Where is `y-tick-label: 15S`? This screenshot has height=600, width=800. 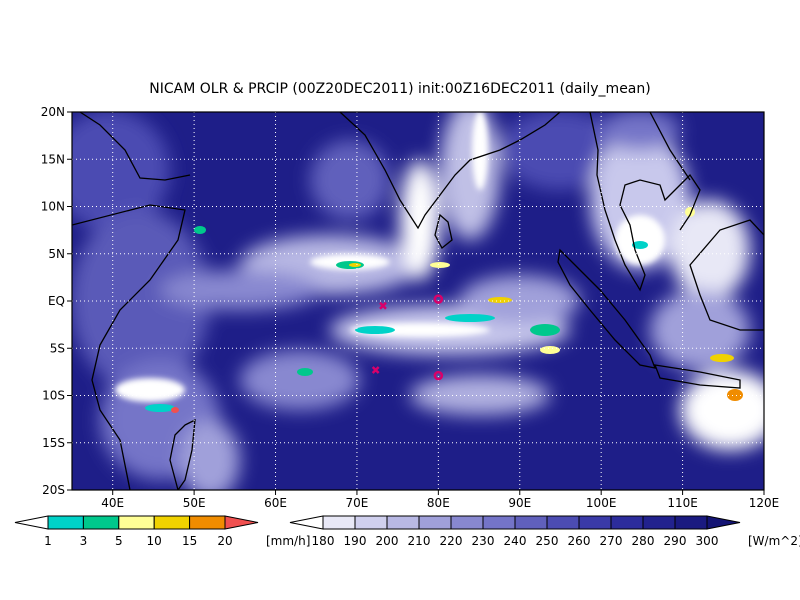 y-tick-label: 15S is located at coordinates (53, 443).